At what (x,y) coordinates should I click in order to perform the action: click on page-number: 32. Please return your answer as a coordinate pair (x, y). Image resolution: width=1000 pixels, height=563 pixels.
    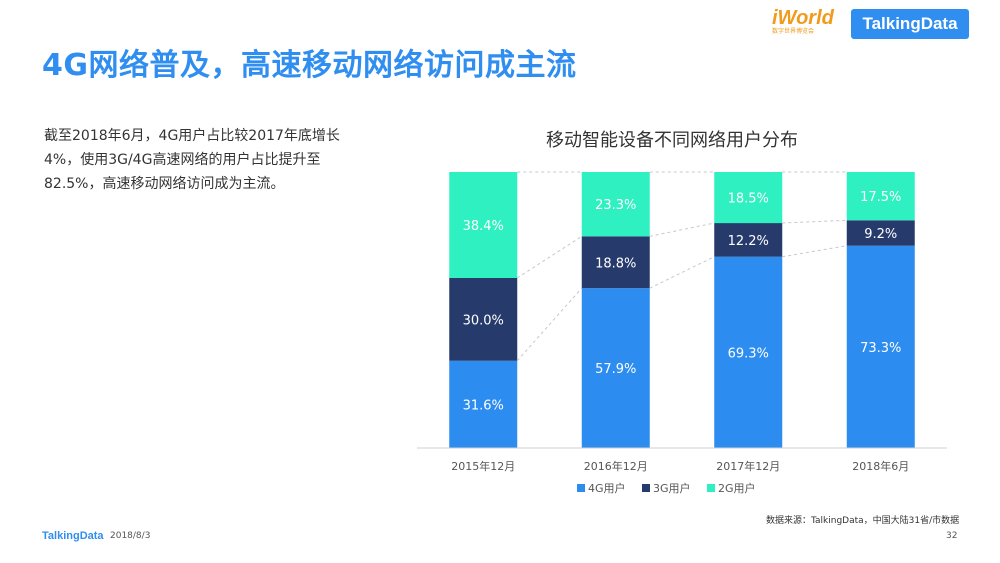
    Looking at the image, I should click on (952, 536).